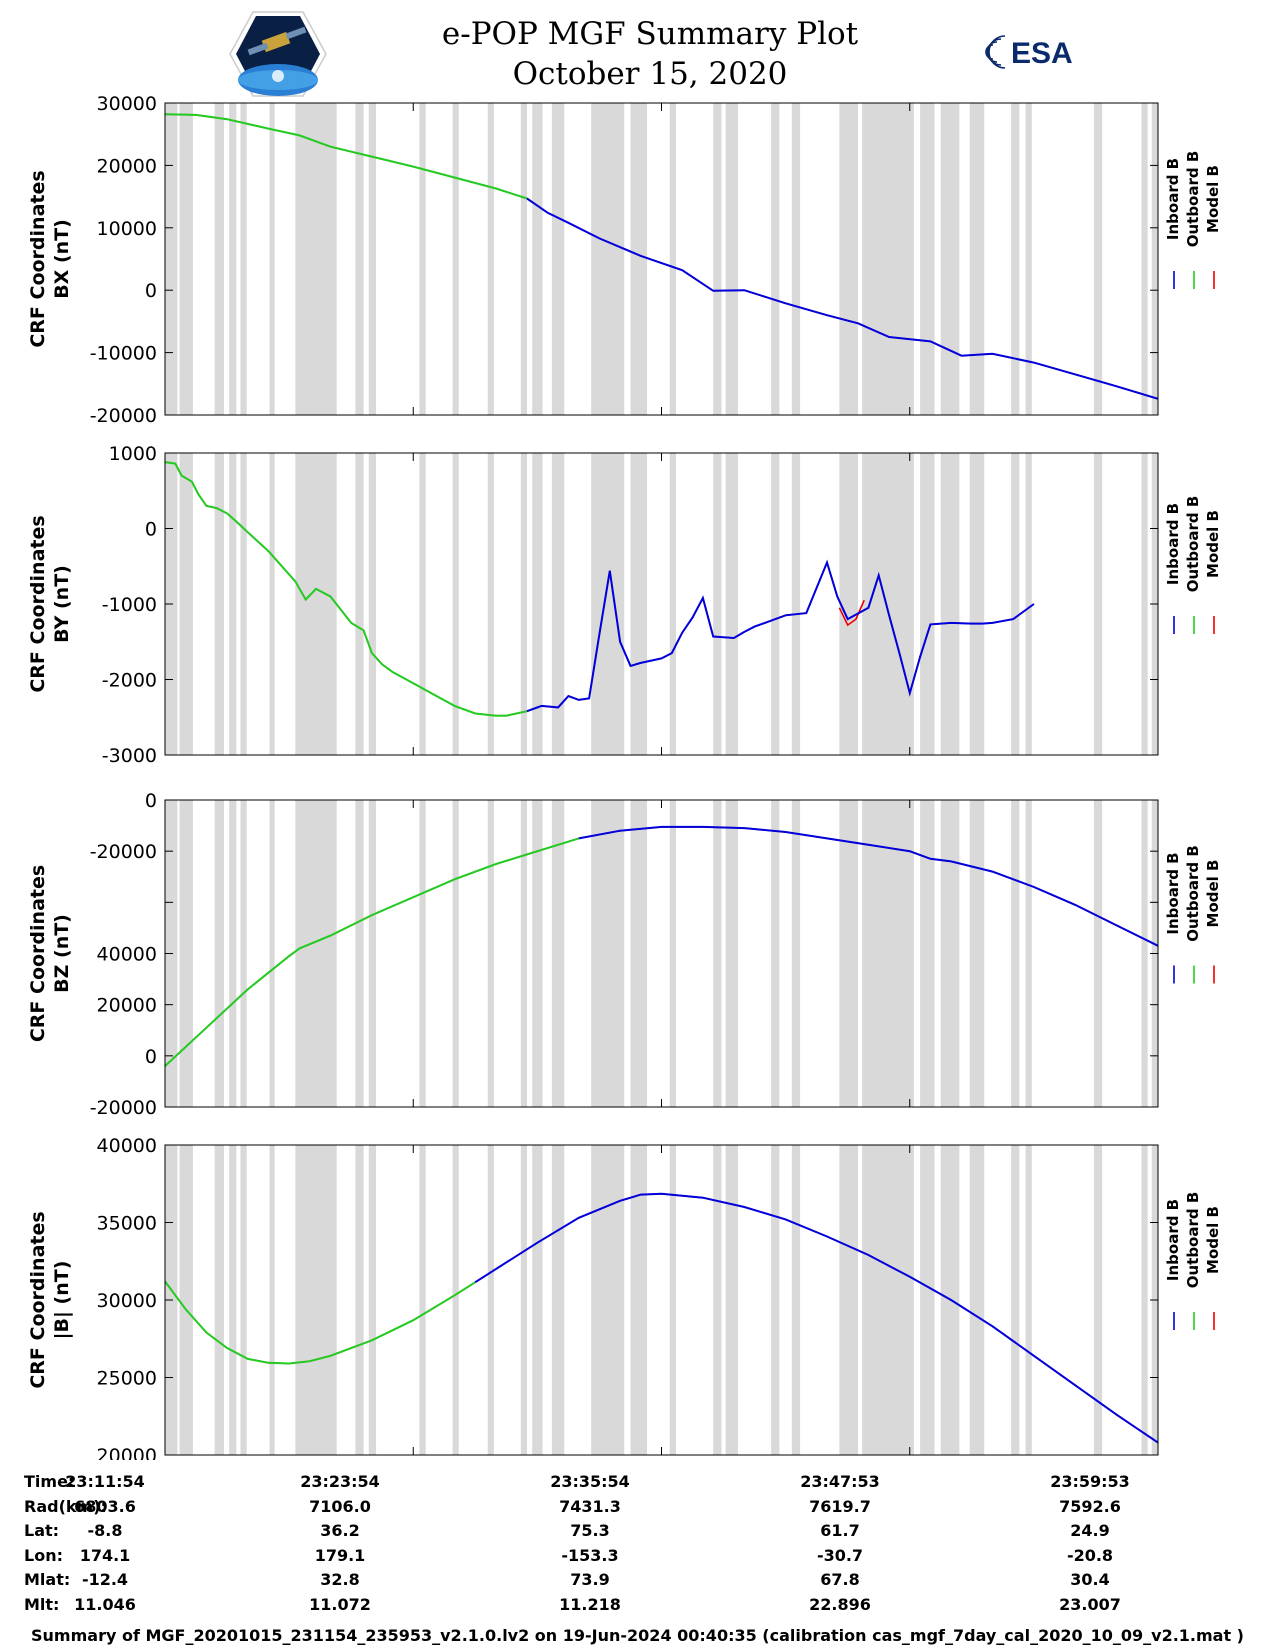  Describe the element at coordinates (123, 354) in the screenshot. I see `y-tick-label: -10000` at that location.